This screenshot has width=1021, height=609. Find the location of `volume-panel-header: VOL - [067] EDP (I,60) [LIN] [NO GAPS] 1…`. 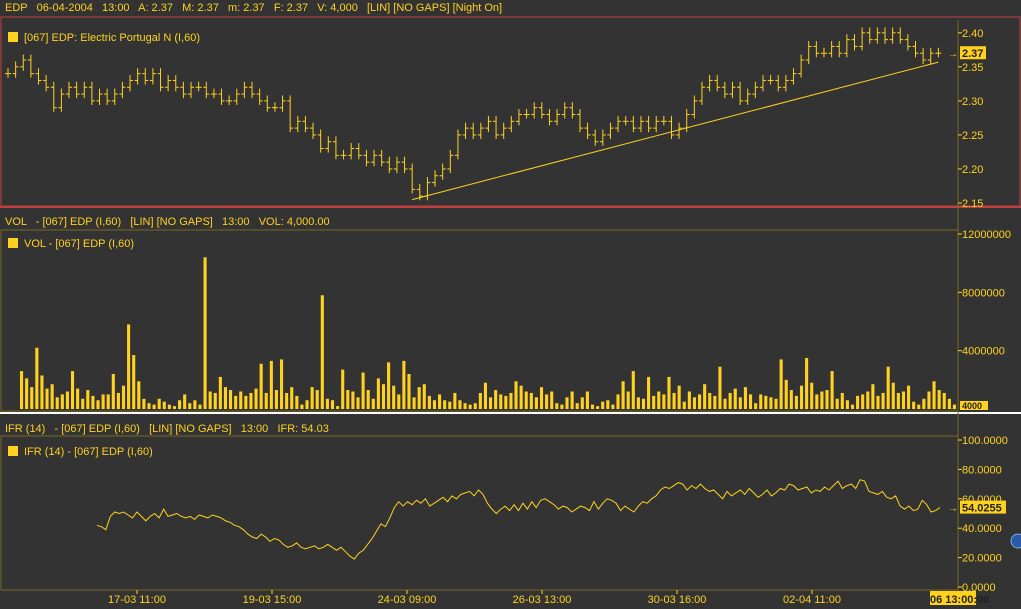

volume-panel-header: VOL - [067] EDP (I,60) [LIN] [NO GAPS] 1… is located at coordinates (167, 222).